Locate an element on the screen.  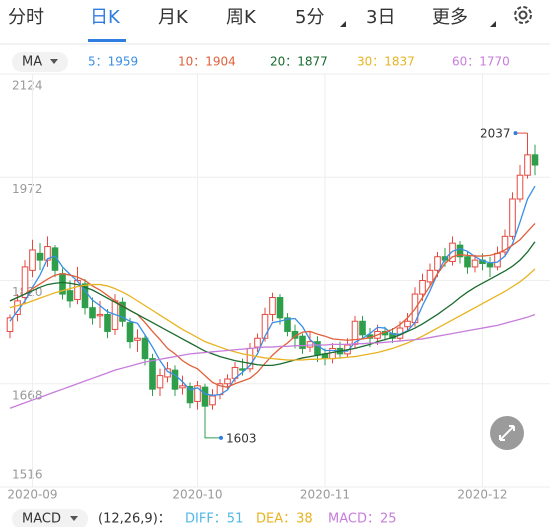
expand-icon is located at coordinates (507, 433).